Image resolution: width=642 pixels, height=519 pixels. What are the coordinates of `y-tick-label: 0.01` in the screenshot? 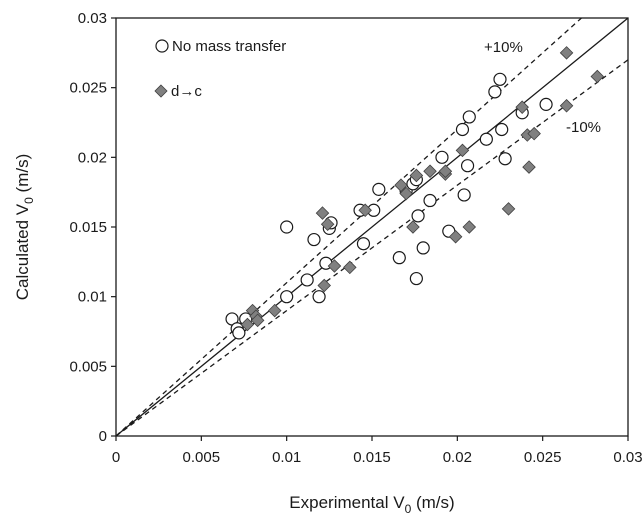 It's located at (92, 297).